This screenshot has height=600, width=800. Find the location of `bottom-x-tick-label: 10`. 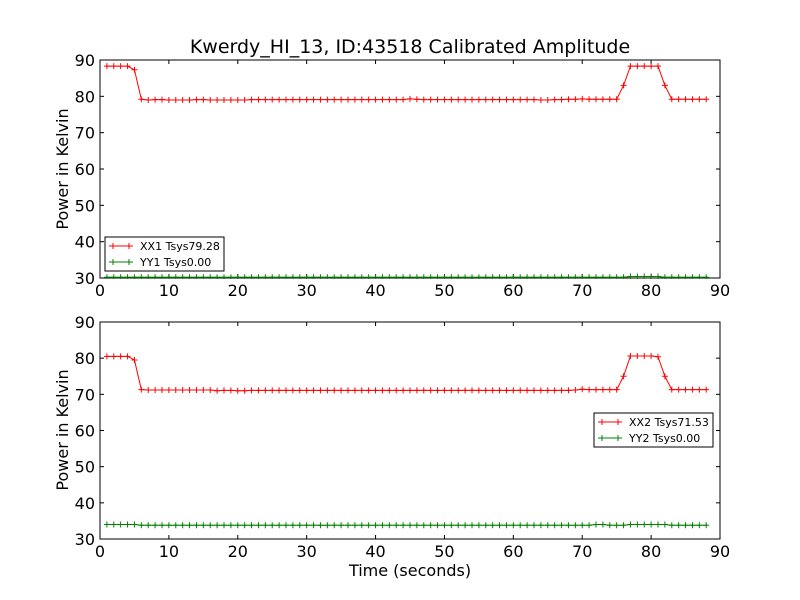

bottom-x-tick-label: 10 is located at coordinates (169, 551).